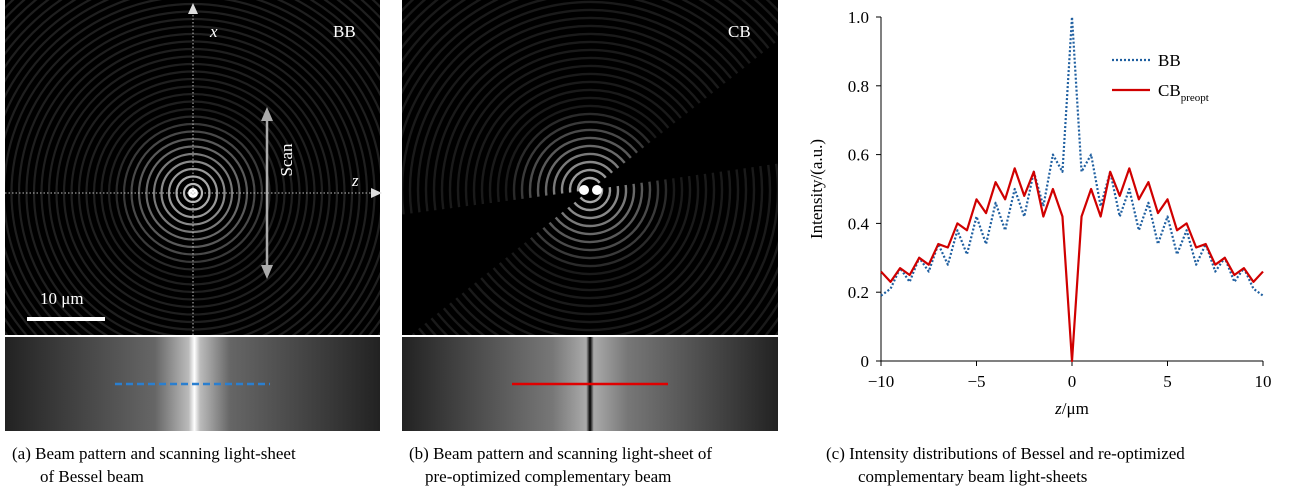 The width and height of the screenshot is (1294, 499). Describe the element at coordinates (816, 189) in the screenshot. I see `y-axis-title: Intensity/(a.u.)` at that location.